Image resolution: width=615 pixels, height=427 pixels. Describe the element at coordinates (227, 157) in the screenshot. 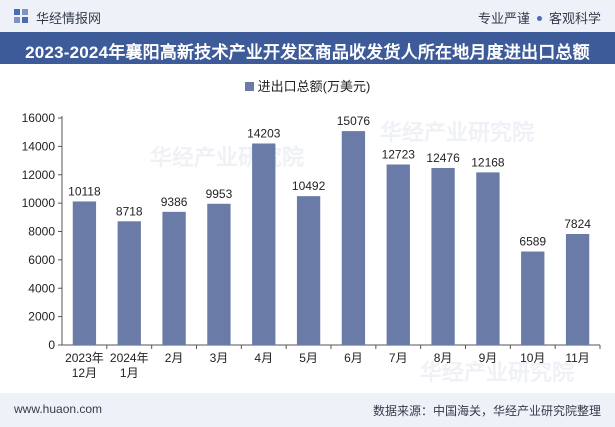

I see `watermark-1: 华经产业研究院` at that location.